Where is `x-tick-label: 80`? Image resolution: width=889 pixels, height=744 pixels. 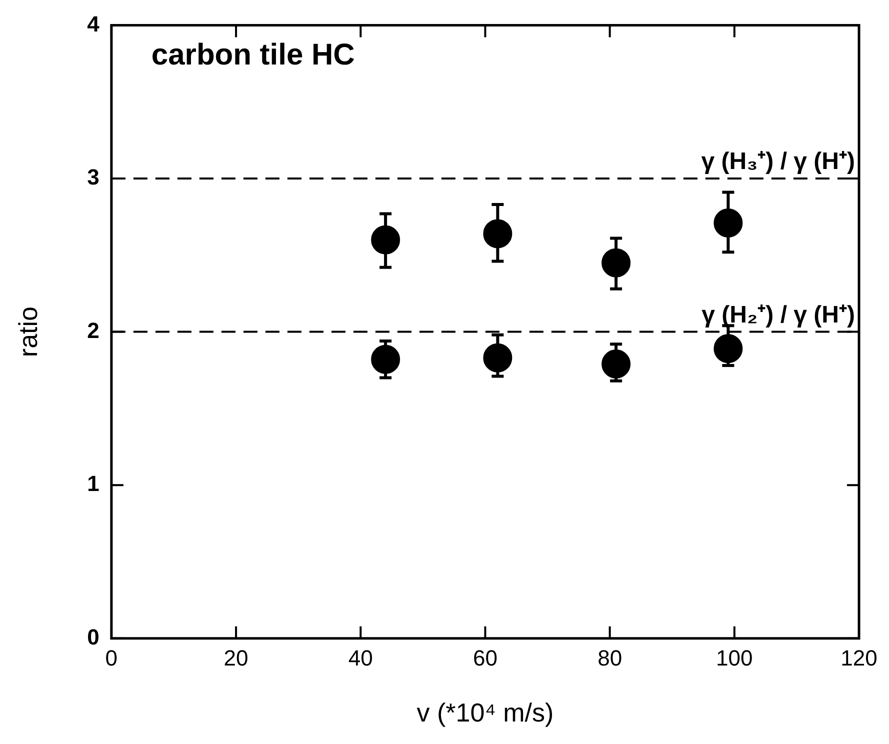
x-tick-label: 80 is located at coordinates (610, 658).